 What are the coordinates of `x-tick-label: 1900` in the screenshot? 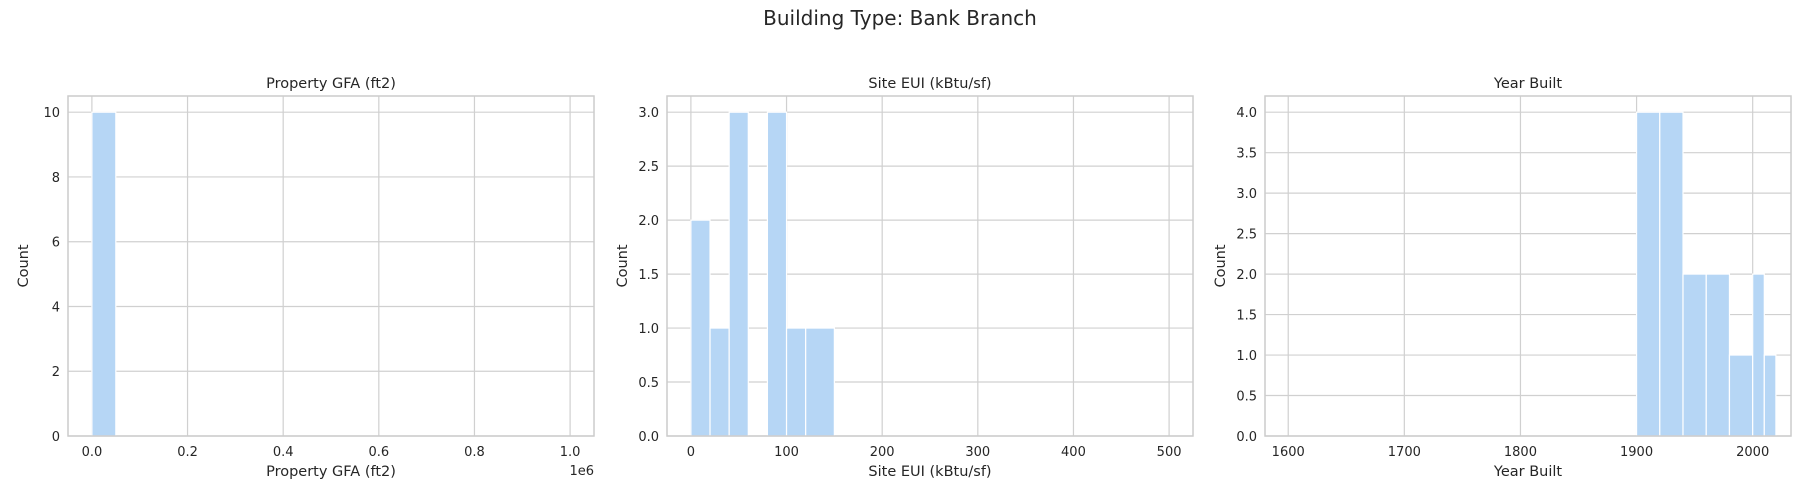 It's located at (1636, 452).